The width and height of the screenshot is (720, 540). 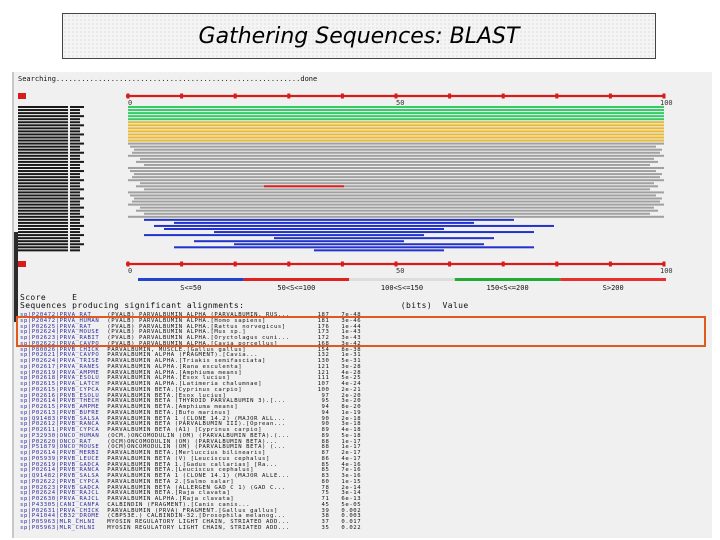 What do you see at coordinates (64, 453) in the screenshot?
I see `hit-id-link: sp|P02614|PRVB_MERBI` at bounding box center [64, 453].